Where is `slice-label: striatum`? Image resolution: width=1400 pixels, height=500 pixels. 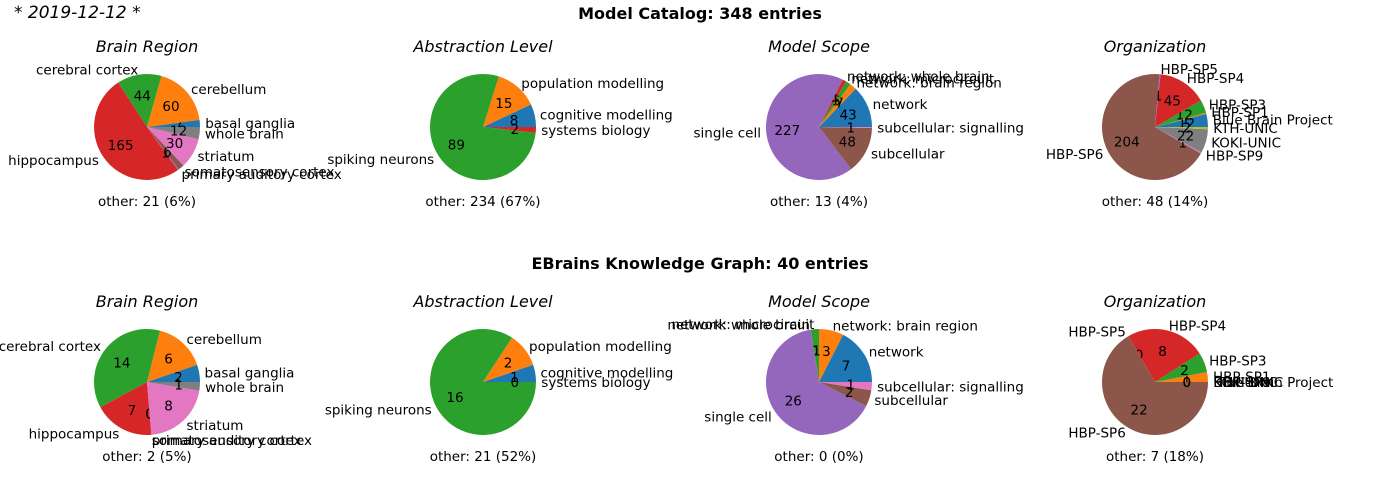 slice-label: striatum is located at coordinates (215, 426).